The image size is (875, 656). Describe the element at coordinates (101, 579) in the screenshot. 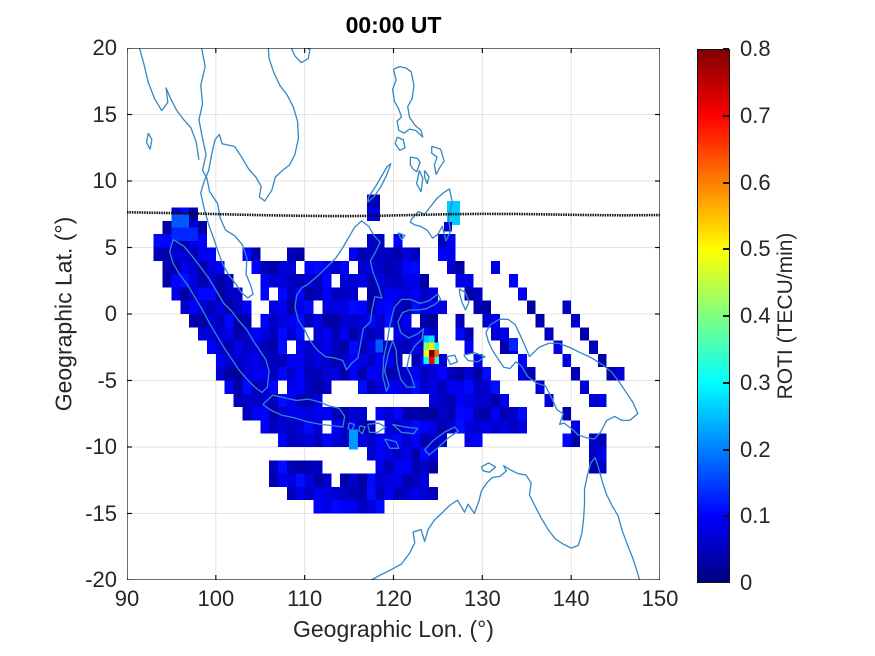

I see `y-tick-label: -20` at that location.